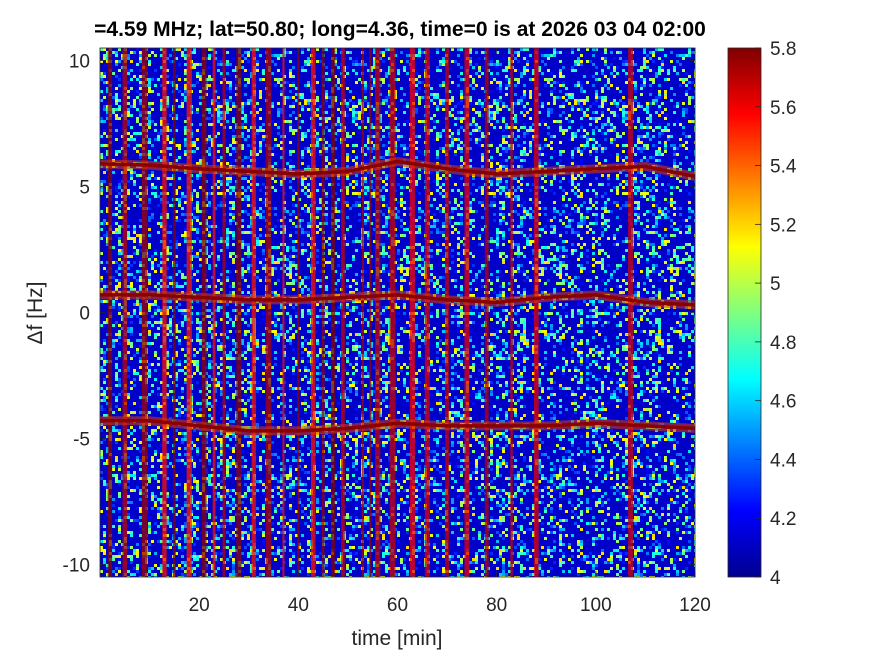 The image size is (875, 656). Describe the element at coordinates (596, 605) in the screenshot. I see `x-tick-label: 100` at that location.